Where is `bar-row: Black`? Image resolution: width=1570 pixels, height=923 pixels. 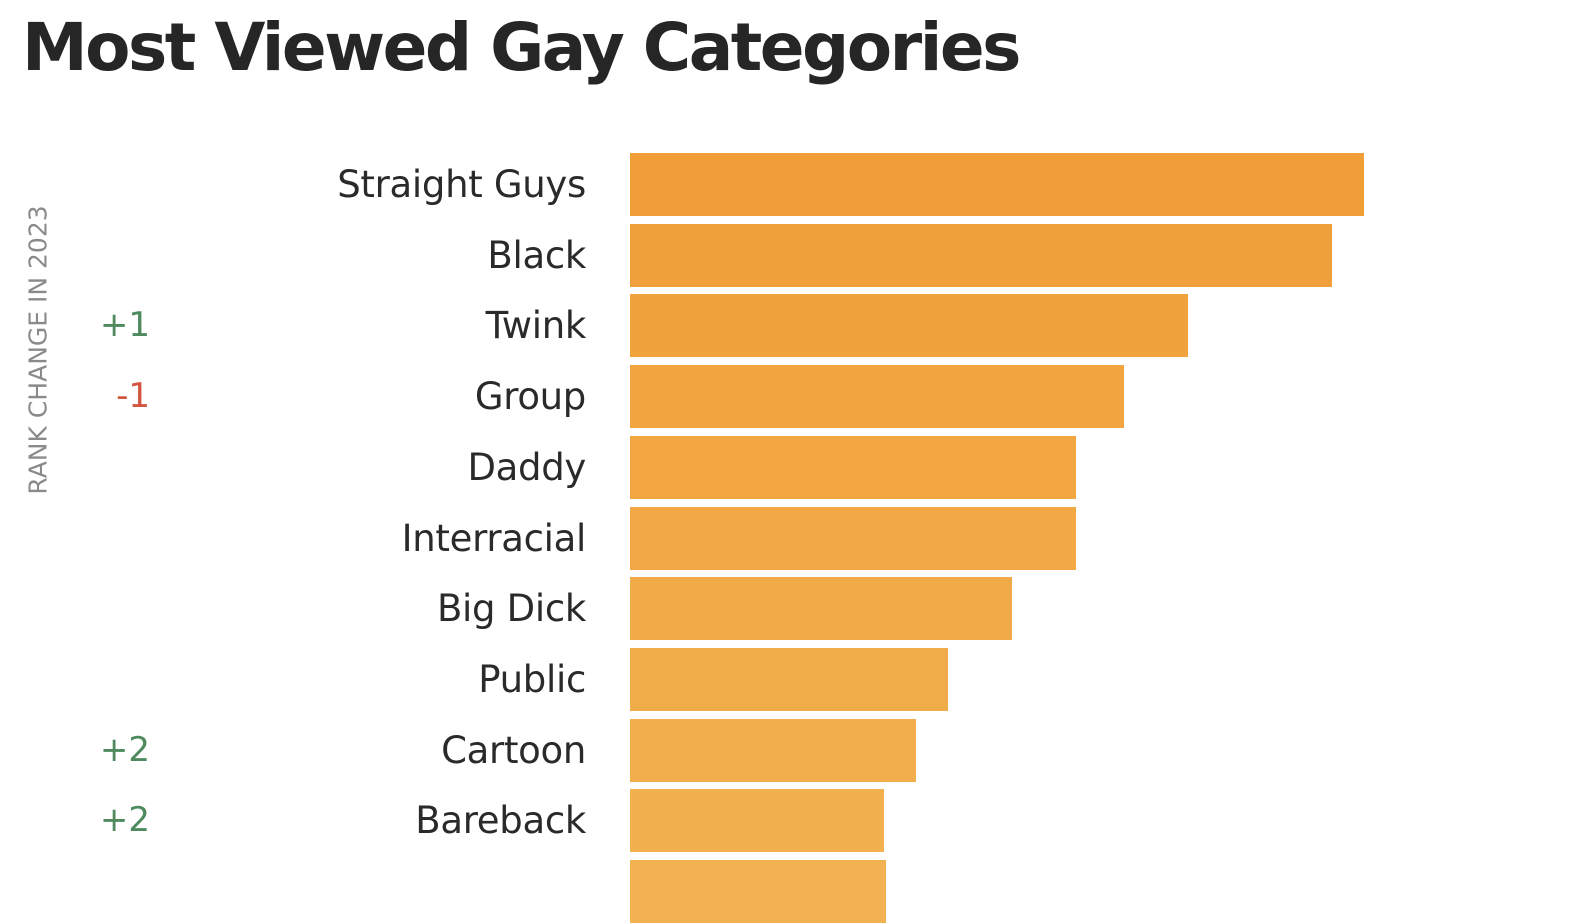
bar-row: Black is located at coordinates (785, 255).